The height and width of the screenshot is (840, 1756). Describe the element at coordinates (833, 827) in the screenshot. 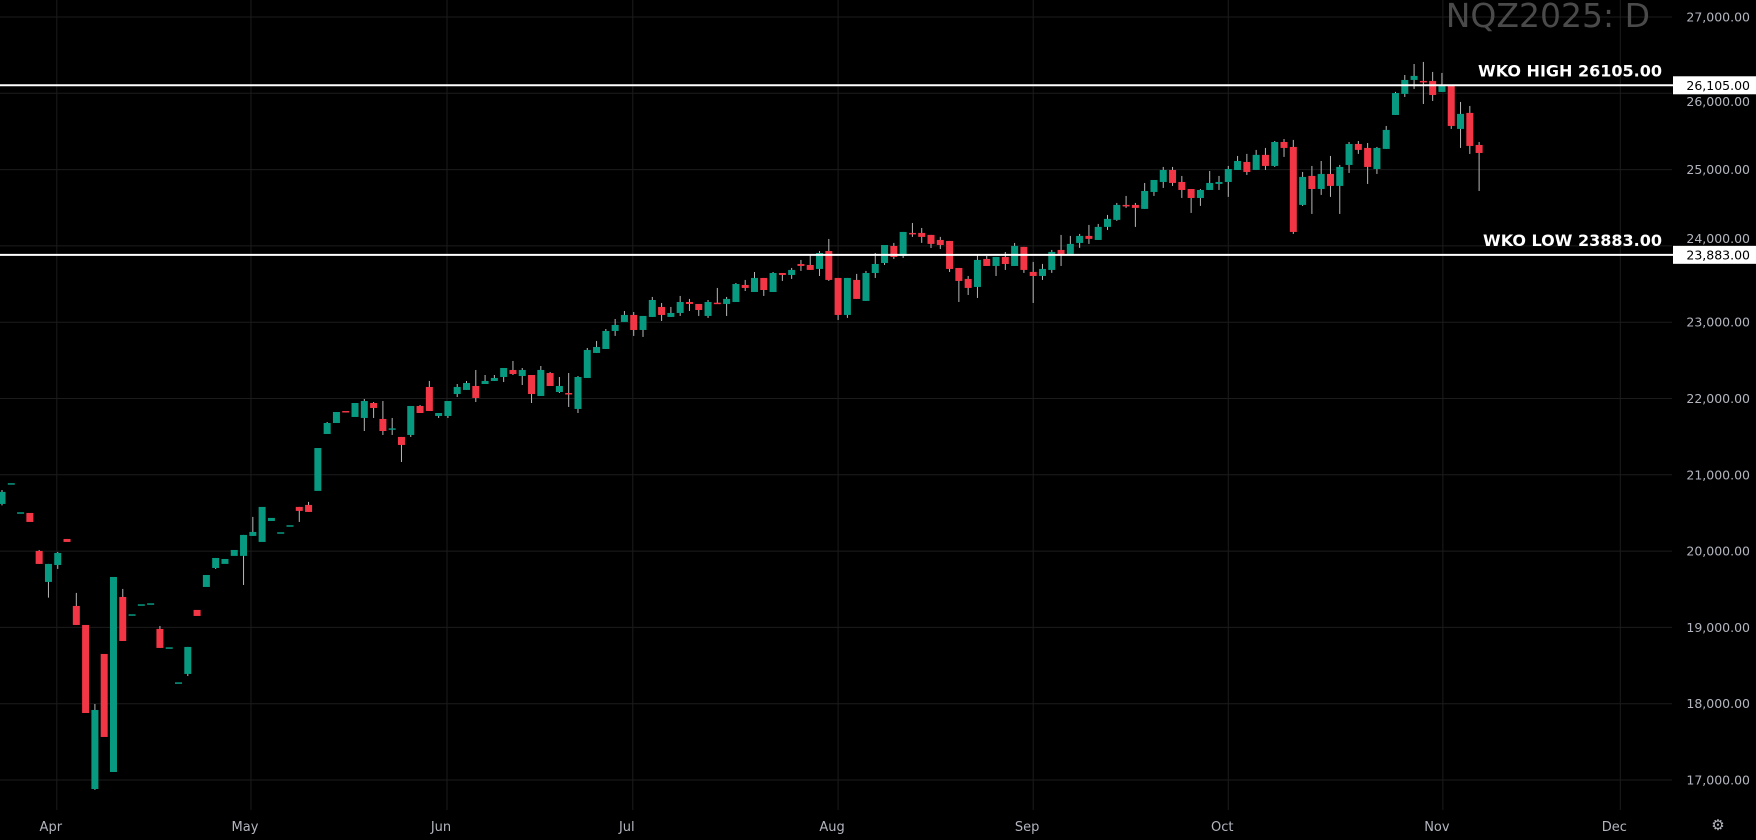

I see `time-axis: Apr May Jun Jul Aug Sep Oct Nov Dec` at that location.